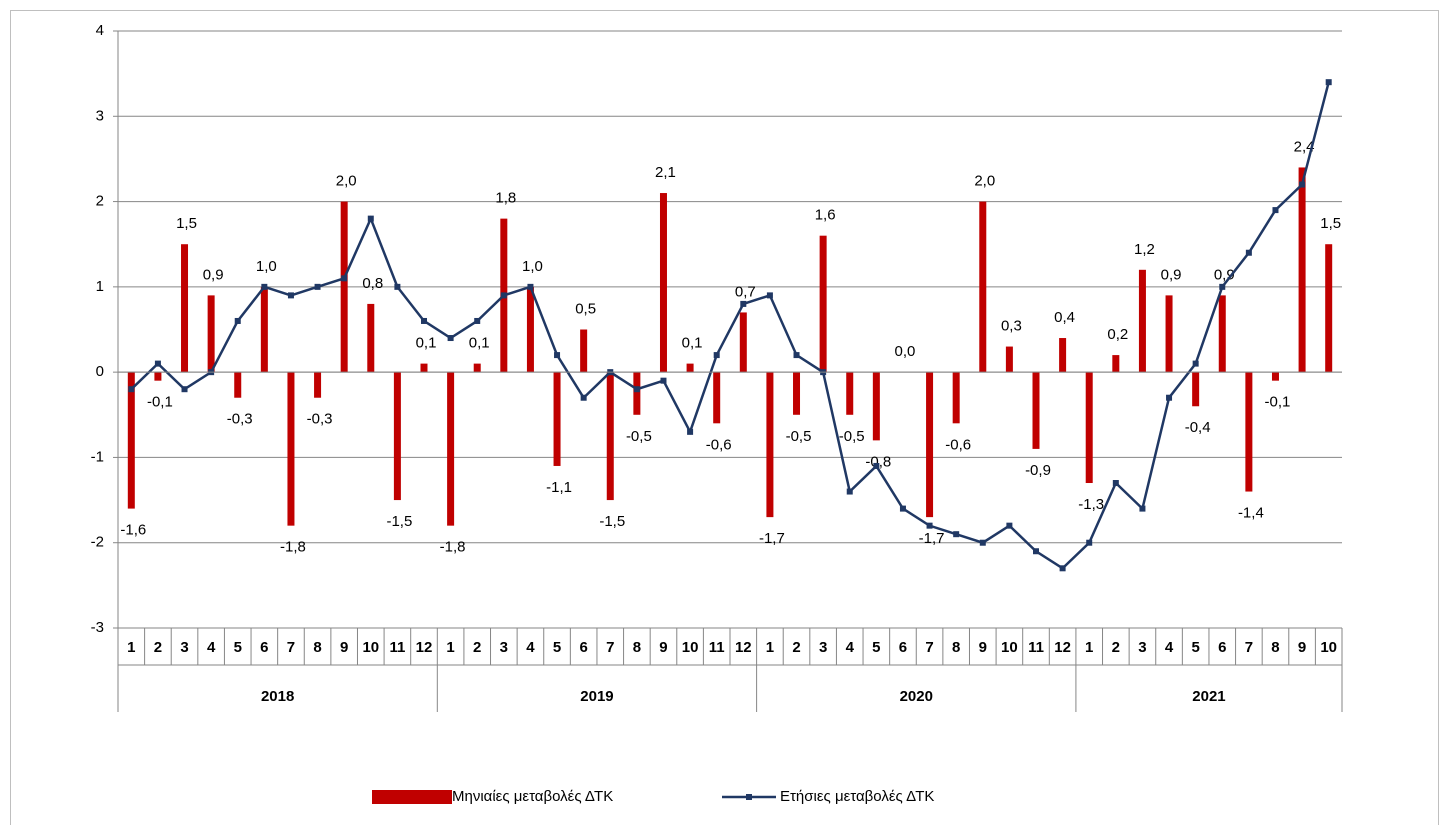 Image resolution: width=1440 pixels, height=825 pixels. Describe the element at coordinates (1011, 326) in the screenshot. I see `data-label: 0,3` at that location.